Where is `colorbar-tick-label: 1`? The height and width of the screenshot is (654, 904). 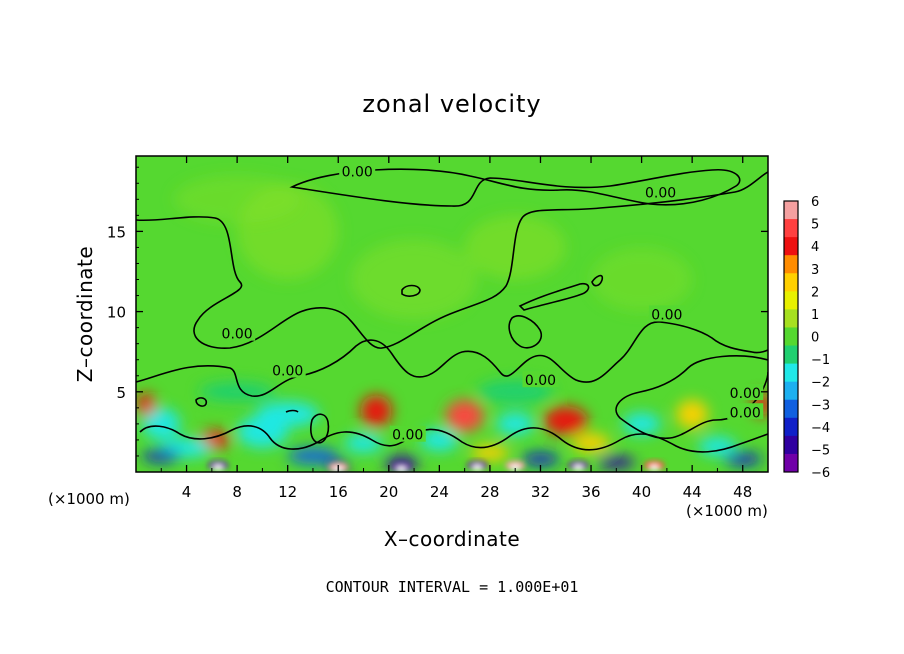 colorbar-tick-label: 1 is located at coordinates (815, 315).